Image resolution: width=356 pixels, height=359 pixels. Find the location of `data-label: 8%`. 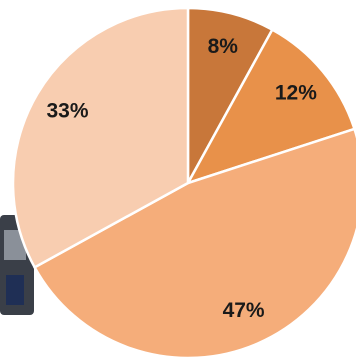

data-label: 8% is located at coordinates (223, 46).